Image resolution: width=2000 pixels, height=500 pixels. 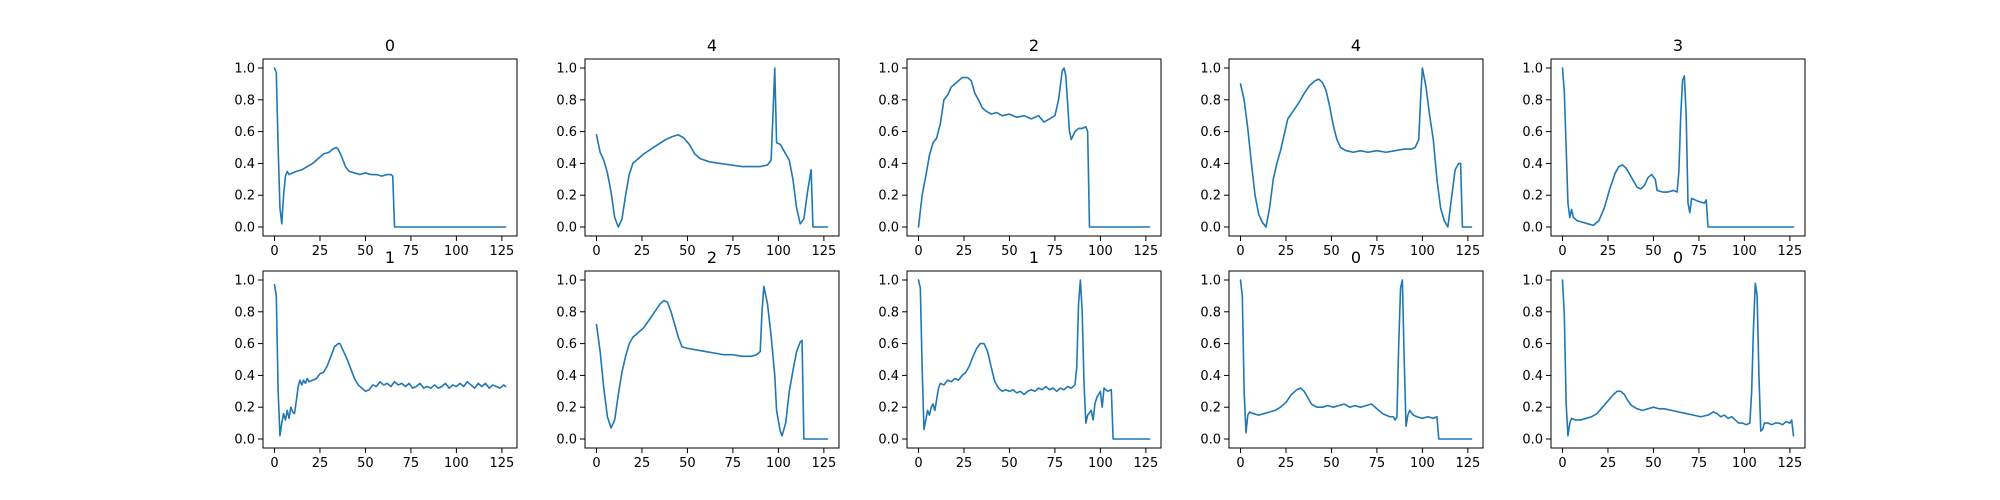 I want to click on panel-3: 0 25 50 75 100 125 0.0 0.2 0.4 0.6 0.8 1.0 2, so click(x=1020, y=147).